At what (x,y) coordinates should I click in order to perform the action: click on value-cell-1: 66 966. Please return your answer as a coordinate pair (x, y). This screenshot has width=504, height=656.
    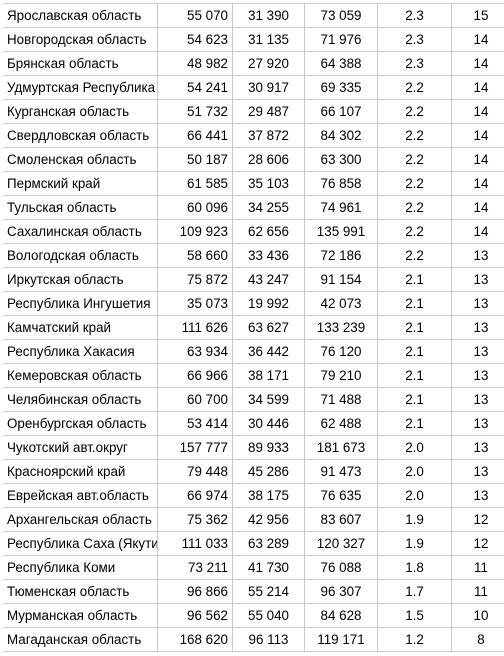
    Looking at the image, I should click on (195, 375).